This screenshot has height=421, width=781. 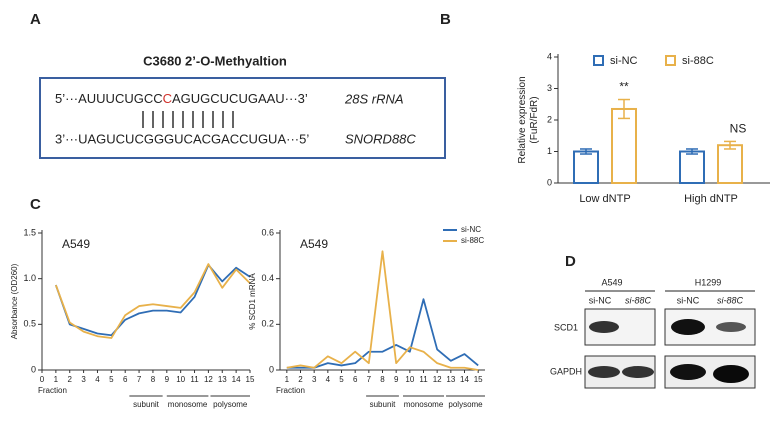 I want to click on x-tick-label: Low dNTP, so click(x=604, y=199).